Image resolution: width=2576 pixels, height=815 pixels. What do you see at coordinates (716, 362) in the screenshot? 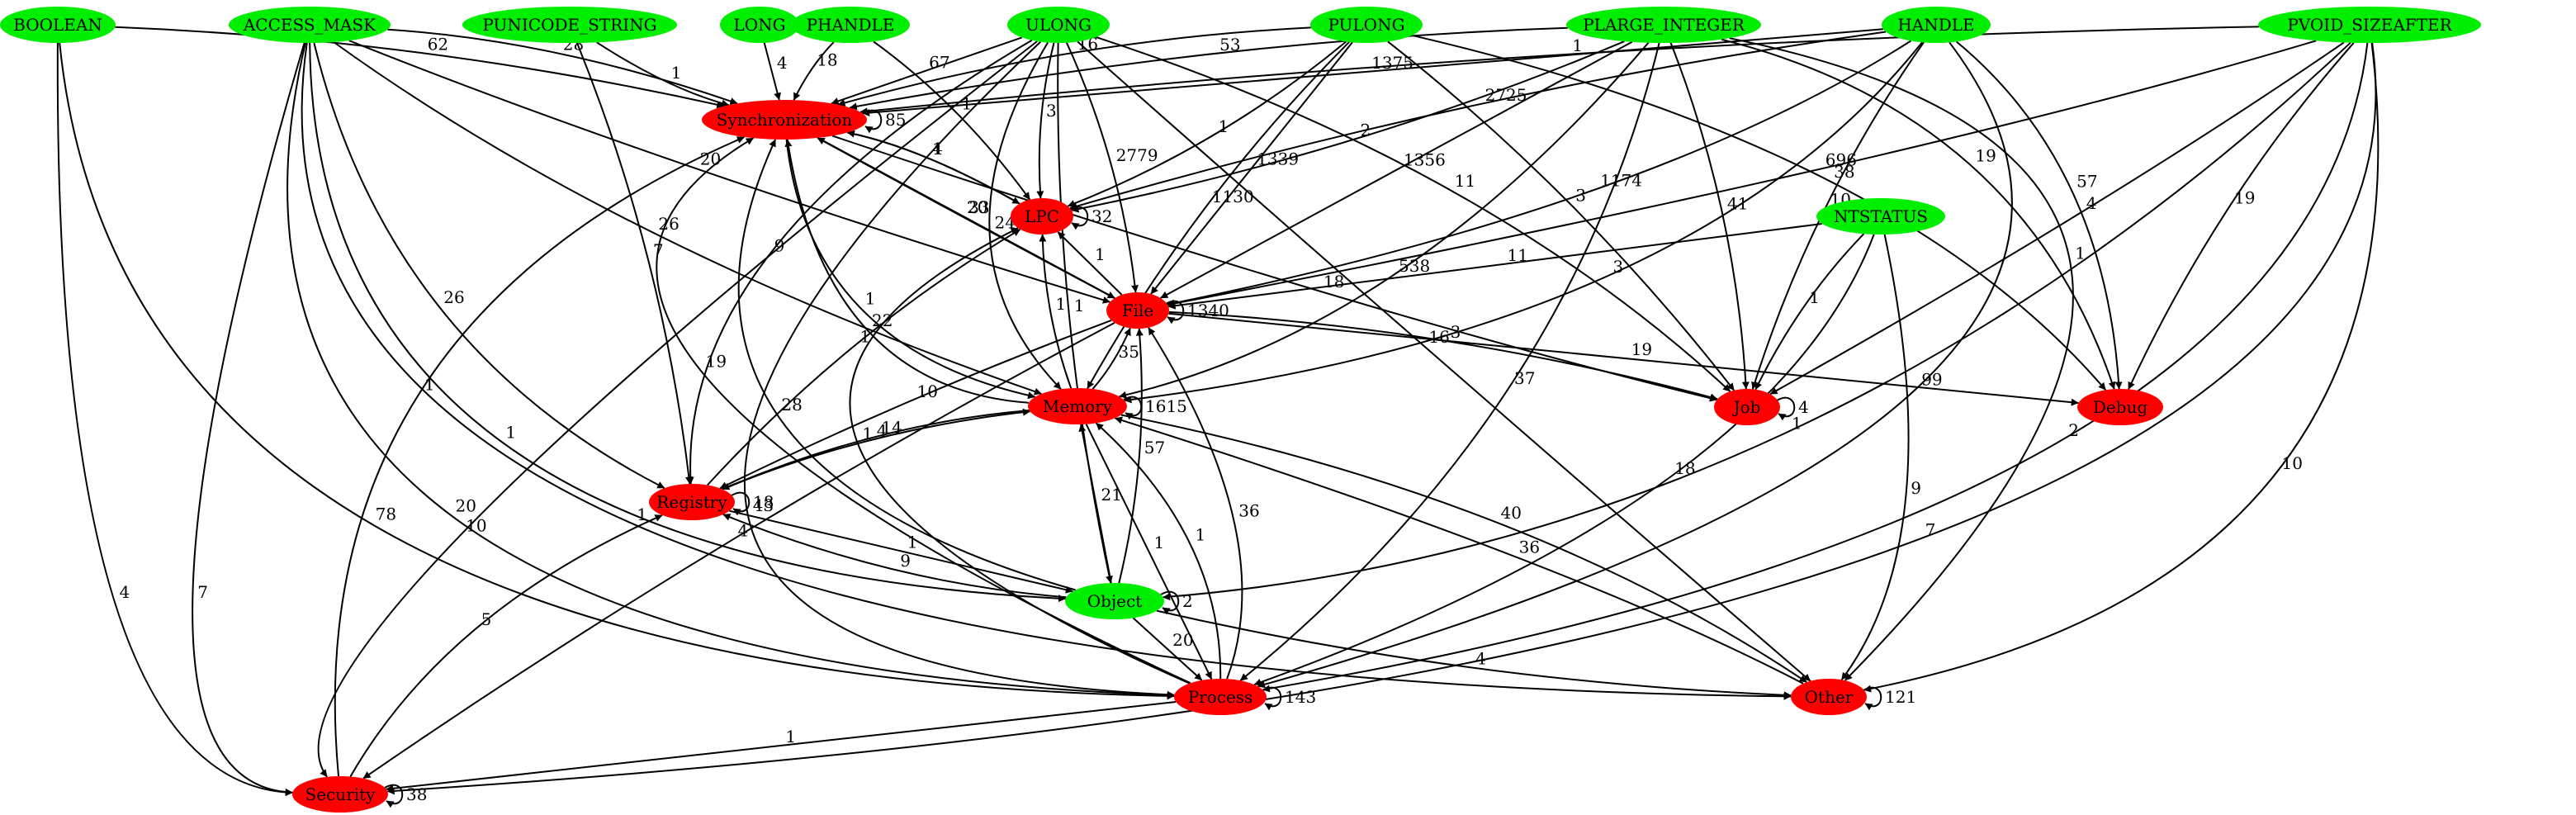
I see `edge-label: 19` at bounding box center [716, 362].